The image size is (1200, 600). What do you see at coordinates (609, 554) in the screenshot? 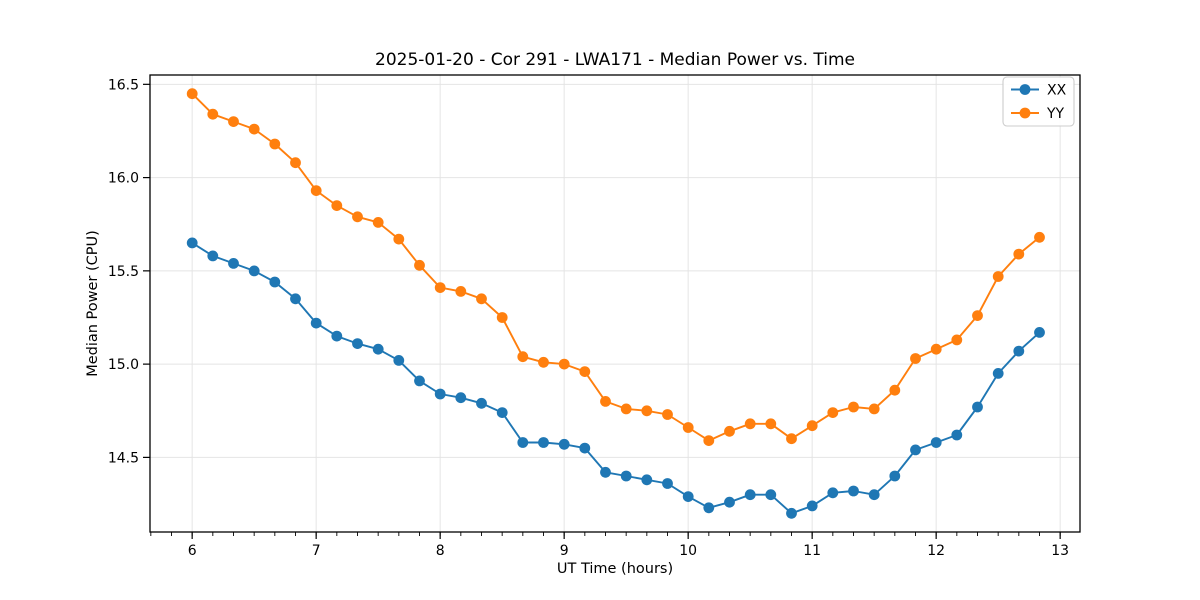
I see `x-axis: 6 7 8 9 10 11 12 13 UT Time (hours)` at bounding box center [609, 554].